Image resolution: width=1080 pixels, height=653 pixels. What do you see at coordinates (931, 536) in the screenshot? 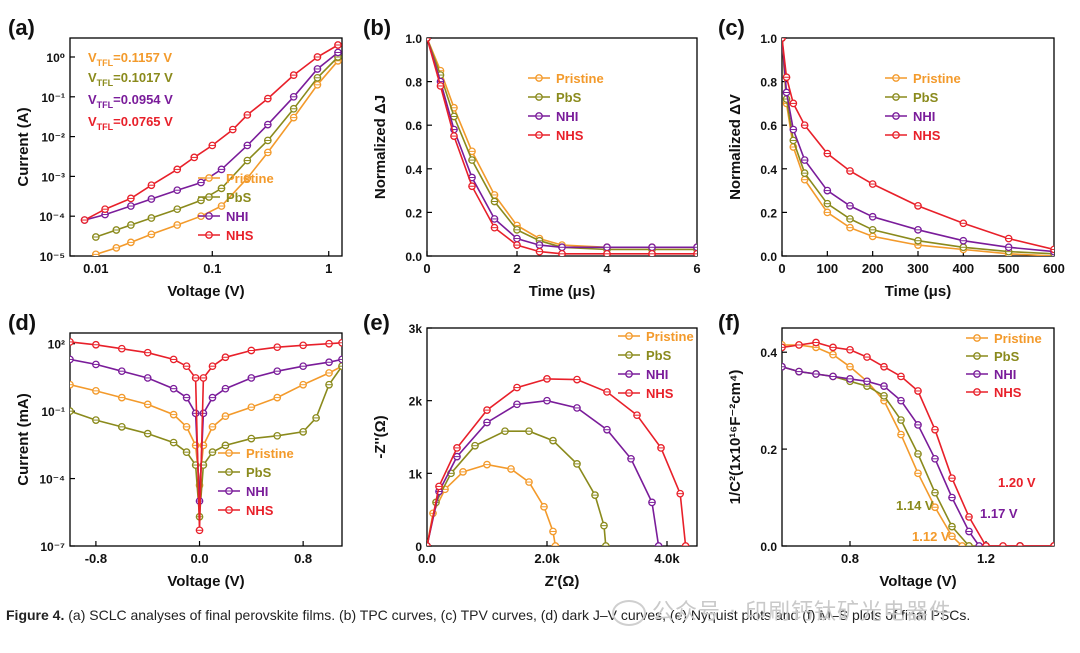
I see `annotation-pristine: 1.12 V` at bounding box center [931, 536].